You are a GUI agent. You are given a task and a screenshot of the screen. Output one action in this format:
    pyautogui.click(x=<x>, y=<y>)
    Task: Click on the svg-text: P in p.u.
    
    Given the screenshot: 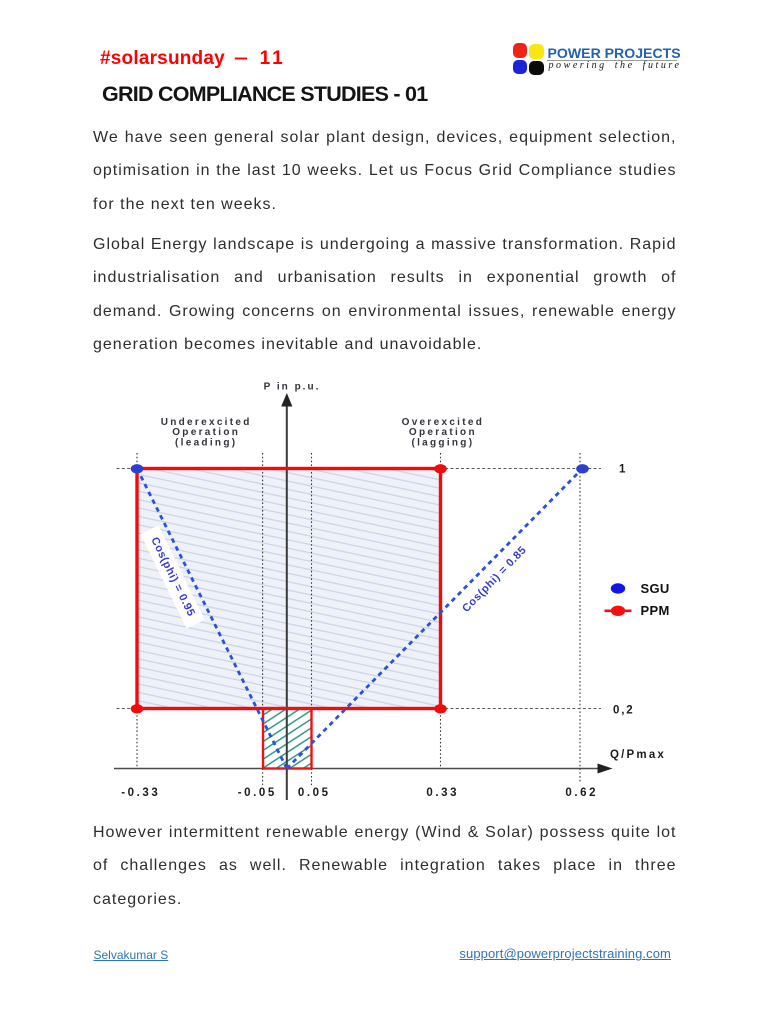 What is the action you would take?
    pyautogui.click(x=292, y=387)
    